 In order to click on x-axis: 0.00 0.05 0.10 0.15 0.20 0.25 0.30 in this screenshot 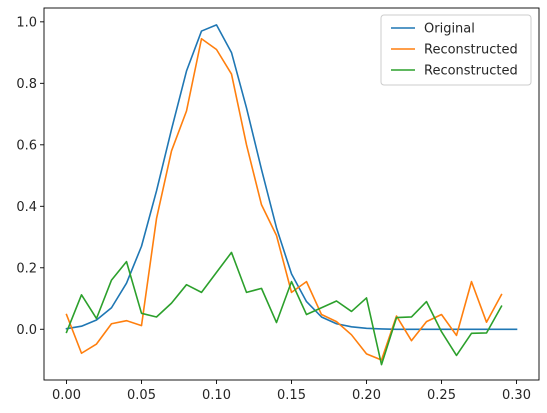, I will do `click(291, 391)`.